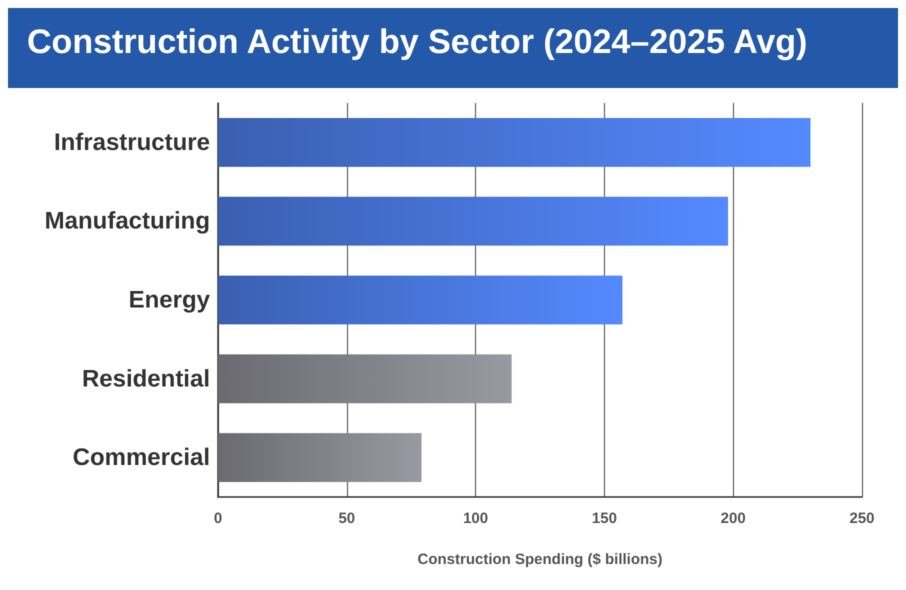 The image size is (906, 590). I want to click on y-tick-label: Infrastructure, so click(132, 142).